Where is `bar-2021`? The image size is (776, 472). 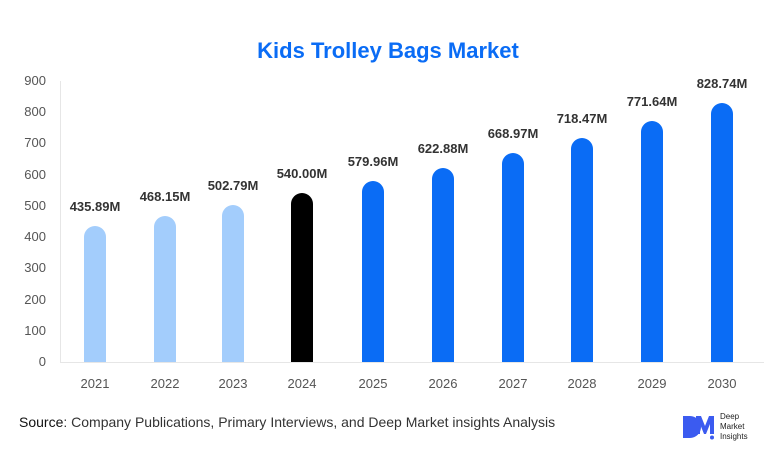 bar-2021 is located at coordinates (95, 293).